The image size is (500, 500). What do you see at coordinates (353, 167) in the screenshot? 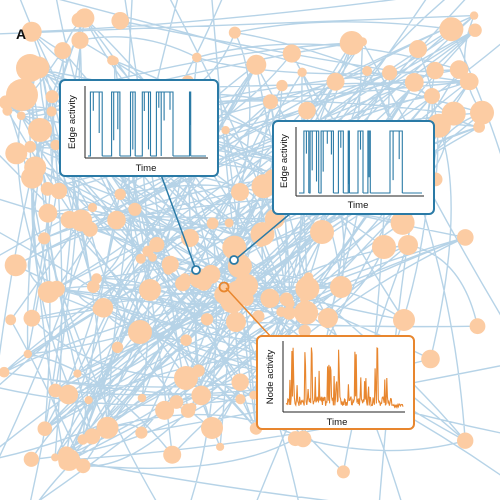
I see `inset-edge-right: Time Edge activity` at bounding box center [353, 167].